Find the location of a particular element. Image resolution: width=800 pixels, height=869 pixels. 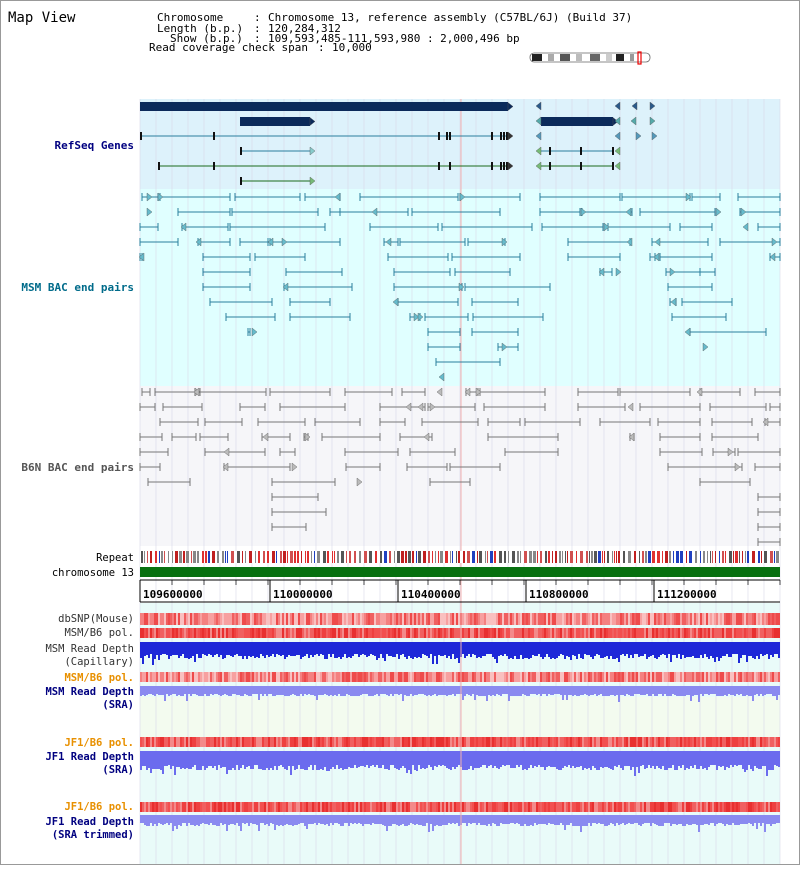

track-label-repeat: Repeat is located at coordinates (115, 558).